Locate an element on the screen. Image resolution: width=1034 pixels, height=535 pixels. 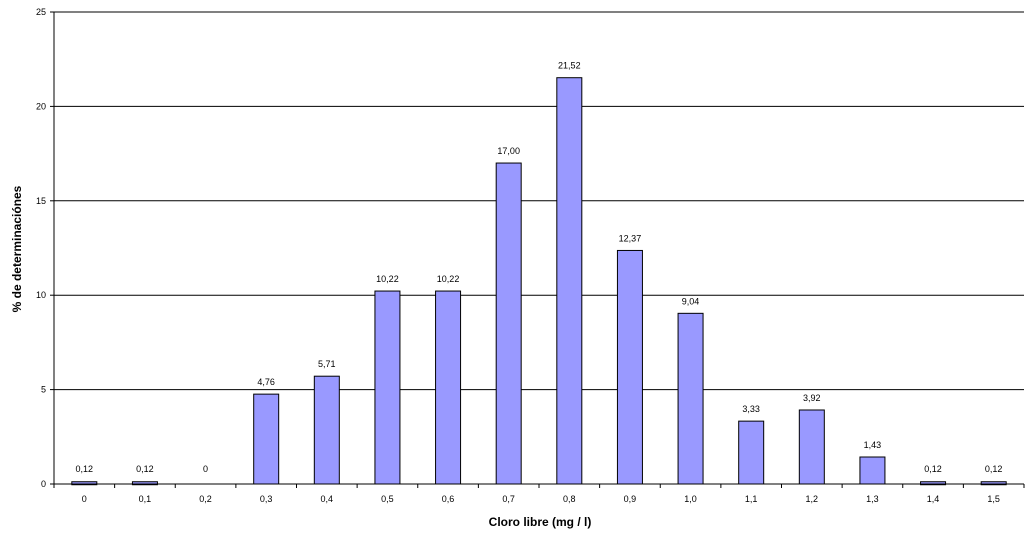
data-label: 21,52 is located at coordinates (569, 66).